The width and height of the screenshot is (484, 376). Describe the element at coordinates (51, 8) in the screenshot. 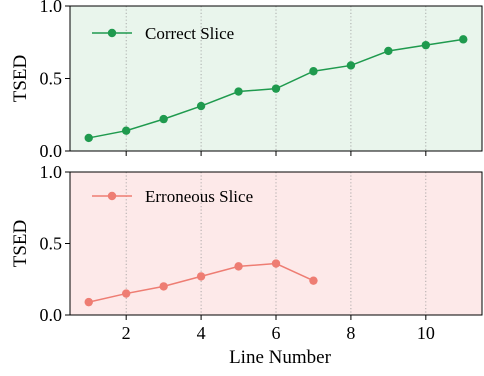

I see `correct-panel-ytick-label-2: 1.0` at that location.